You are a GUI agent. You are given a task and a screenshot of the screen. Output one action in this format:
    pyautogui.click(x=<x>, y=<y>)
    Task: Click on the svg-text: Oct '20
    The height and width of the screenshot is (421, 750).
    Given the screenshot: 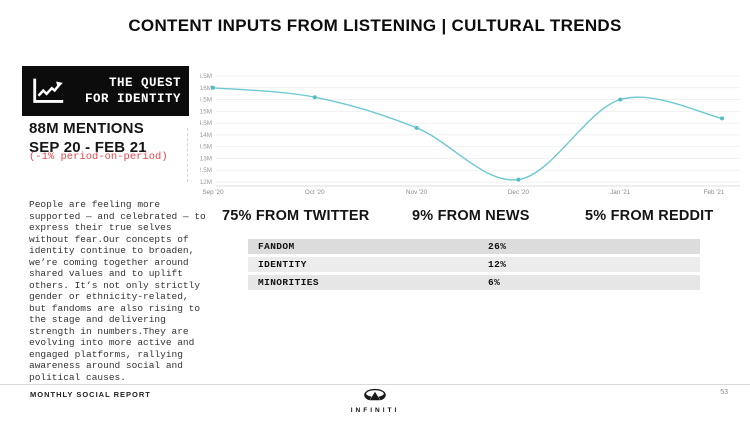 What is the action you would take?
    pyautogui.click(x=315, y=192)
    